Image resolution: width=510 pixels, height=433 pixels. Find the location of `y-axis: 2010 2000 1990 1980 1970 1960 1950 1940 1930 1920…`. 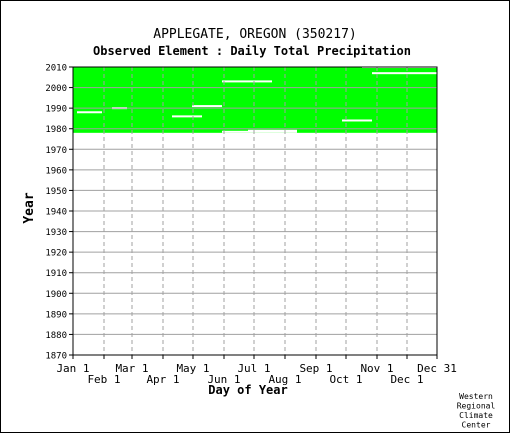

y-axis: 2010 2000 1990 1980 1970 1960 1950 1940 1930 1920… is located at coordinates (59, 213).